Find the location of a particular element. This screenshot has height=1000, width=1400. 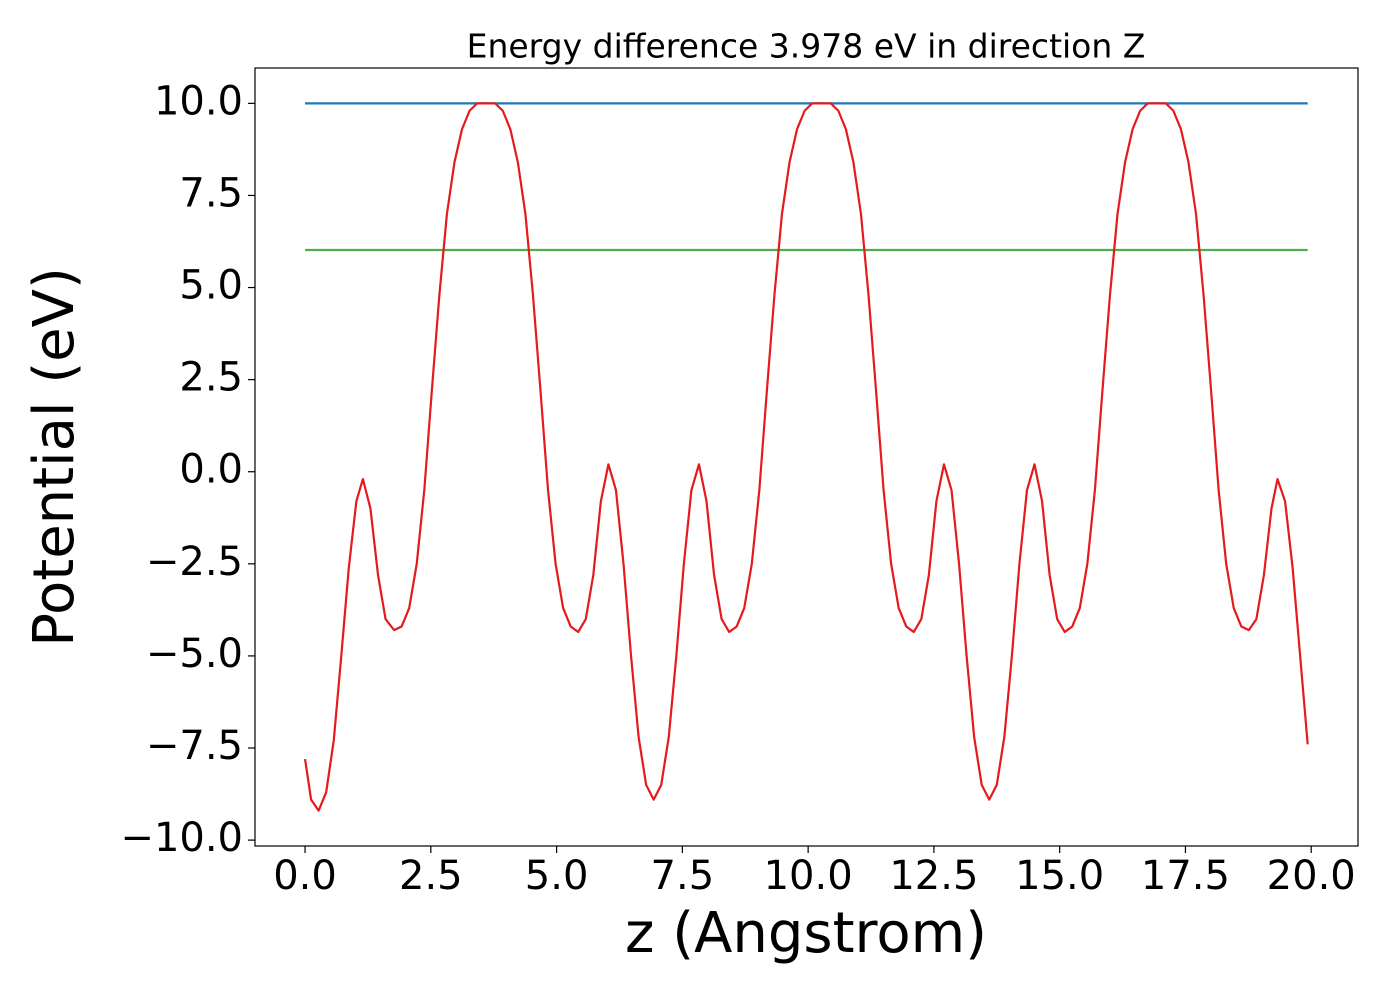

x-tick-label: 10.0 is located at coordinates (808, 876).